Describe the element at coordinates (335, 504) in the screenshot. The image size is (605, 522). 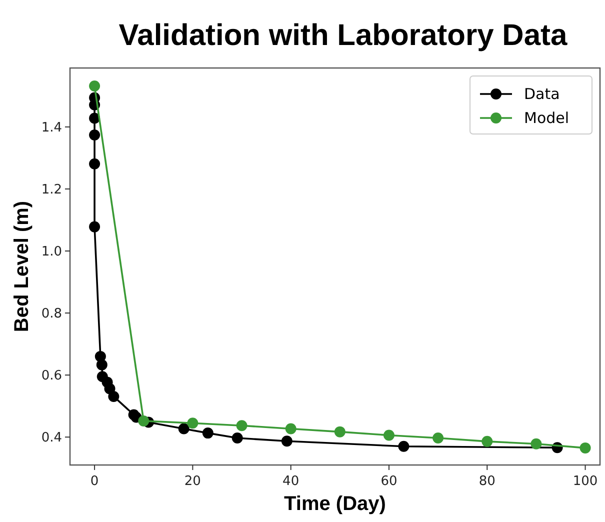
I see `x-axis-title: Time (Day)` at that location.